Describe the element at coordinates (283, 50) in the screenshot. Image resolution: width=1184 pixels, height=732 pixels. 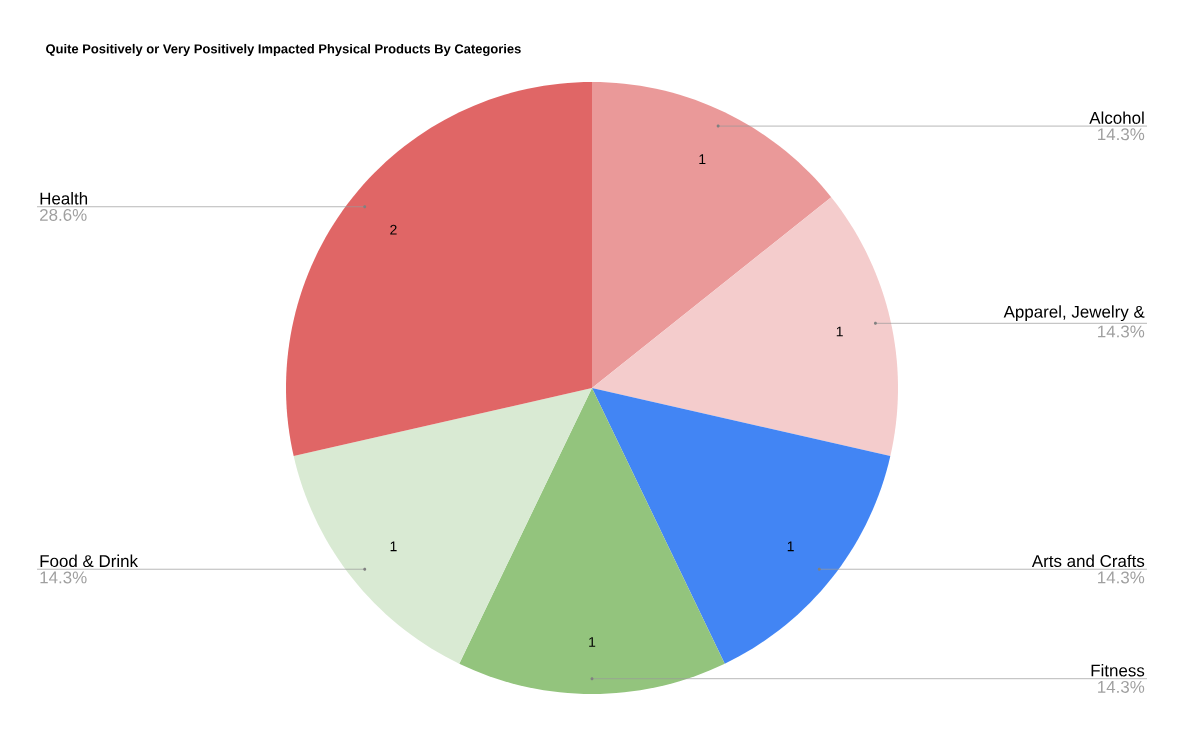
I see `chart-title: Quite Positively or Very Positively Impacted Physical Products By Categories` at that location.